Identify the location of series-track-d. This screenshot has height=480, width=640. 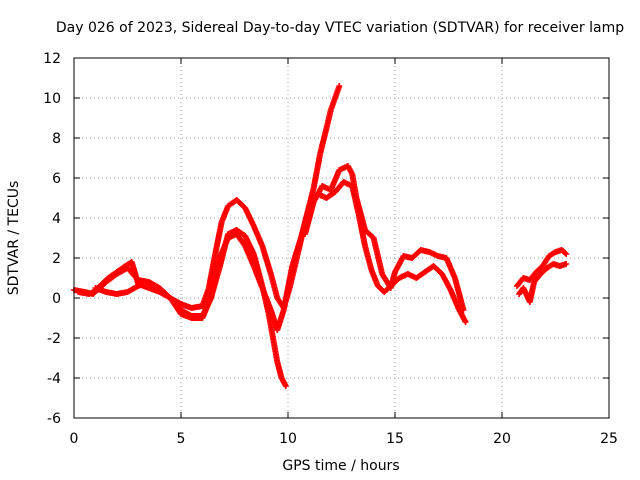
(384, 238).